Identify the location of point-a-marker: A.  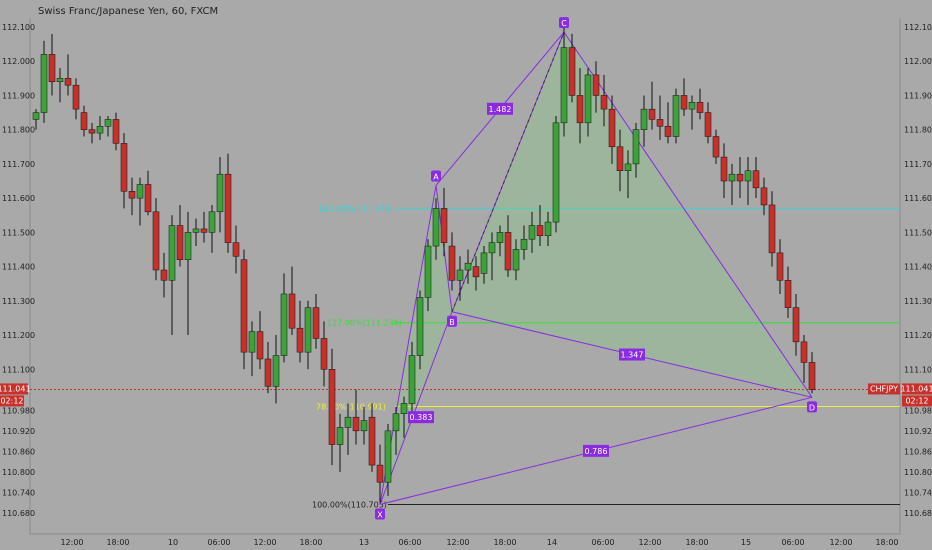
(436, 176).